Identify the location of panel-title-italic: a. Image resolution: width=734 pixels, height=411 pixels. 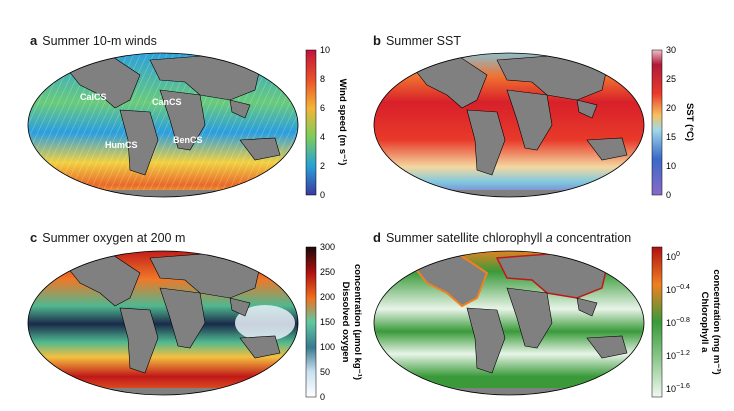
(549, 238).